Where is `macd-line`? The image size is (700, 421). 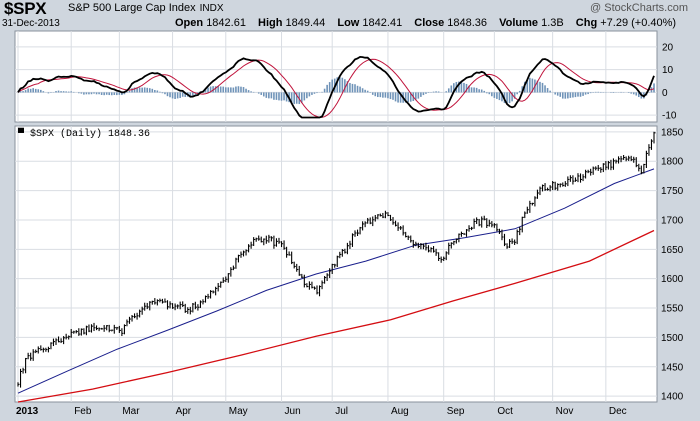
macd-line is located at coordinates (336, 87).